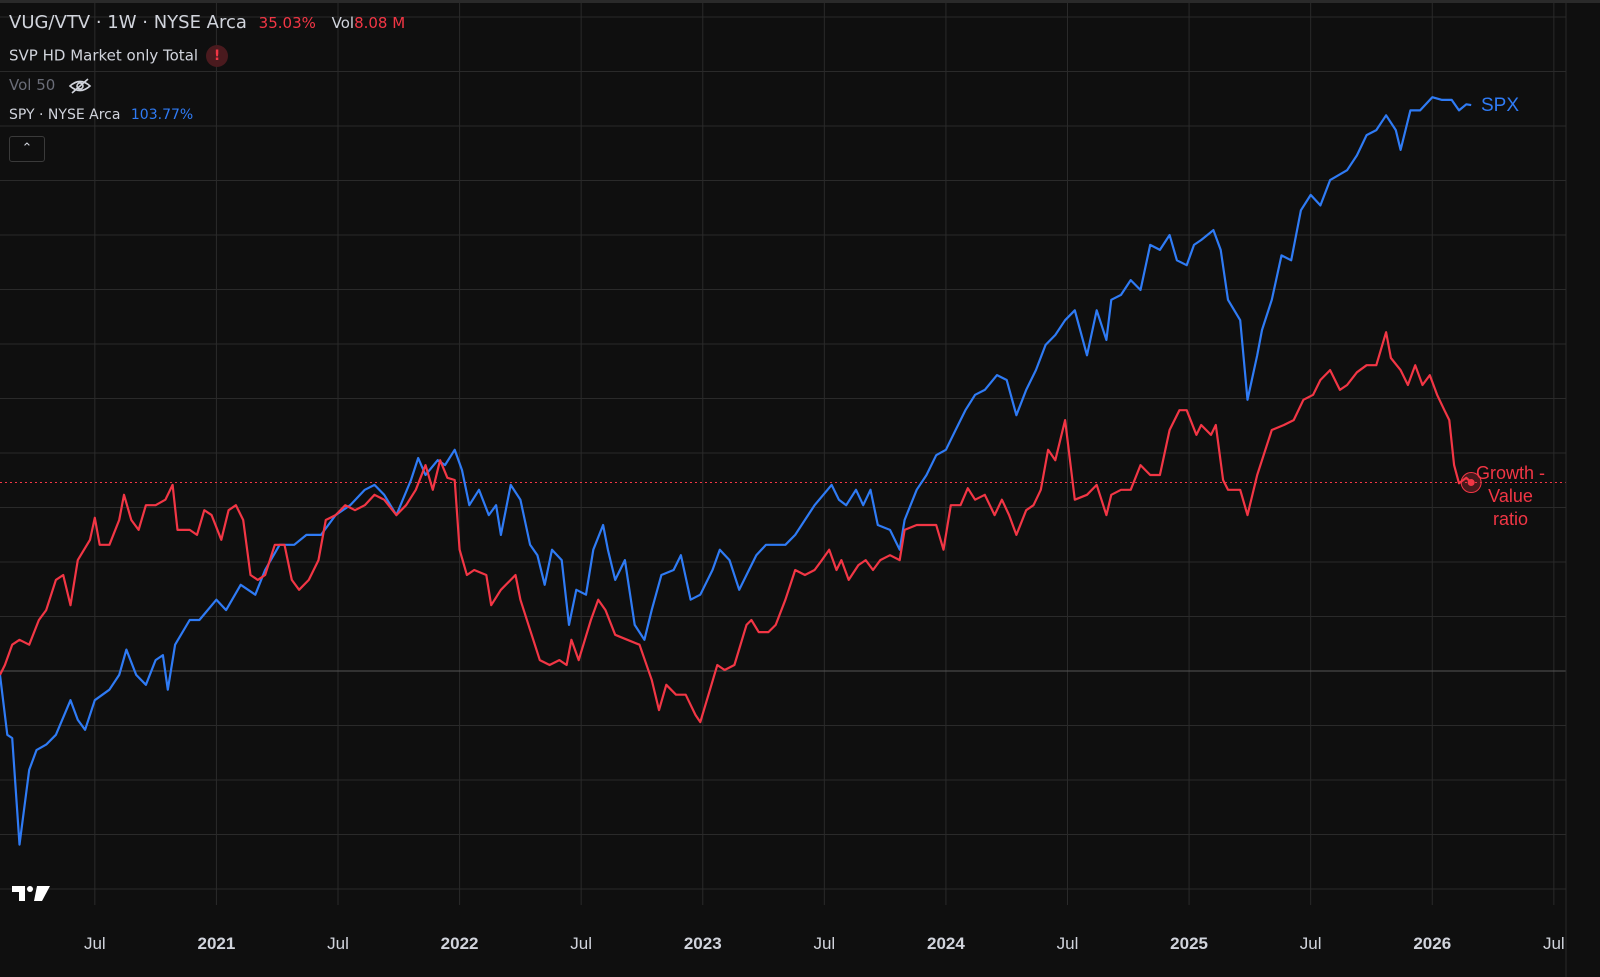 The width and height of the screenshot is (1600, 977). I want to click on vol50-label: Vol 50, so click(32, 85).